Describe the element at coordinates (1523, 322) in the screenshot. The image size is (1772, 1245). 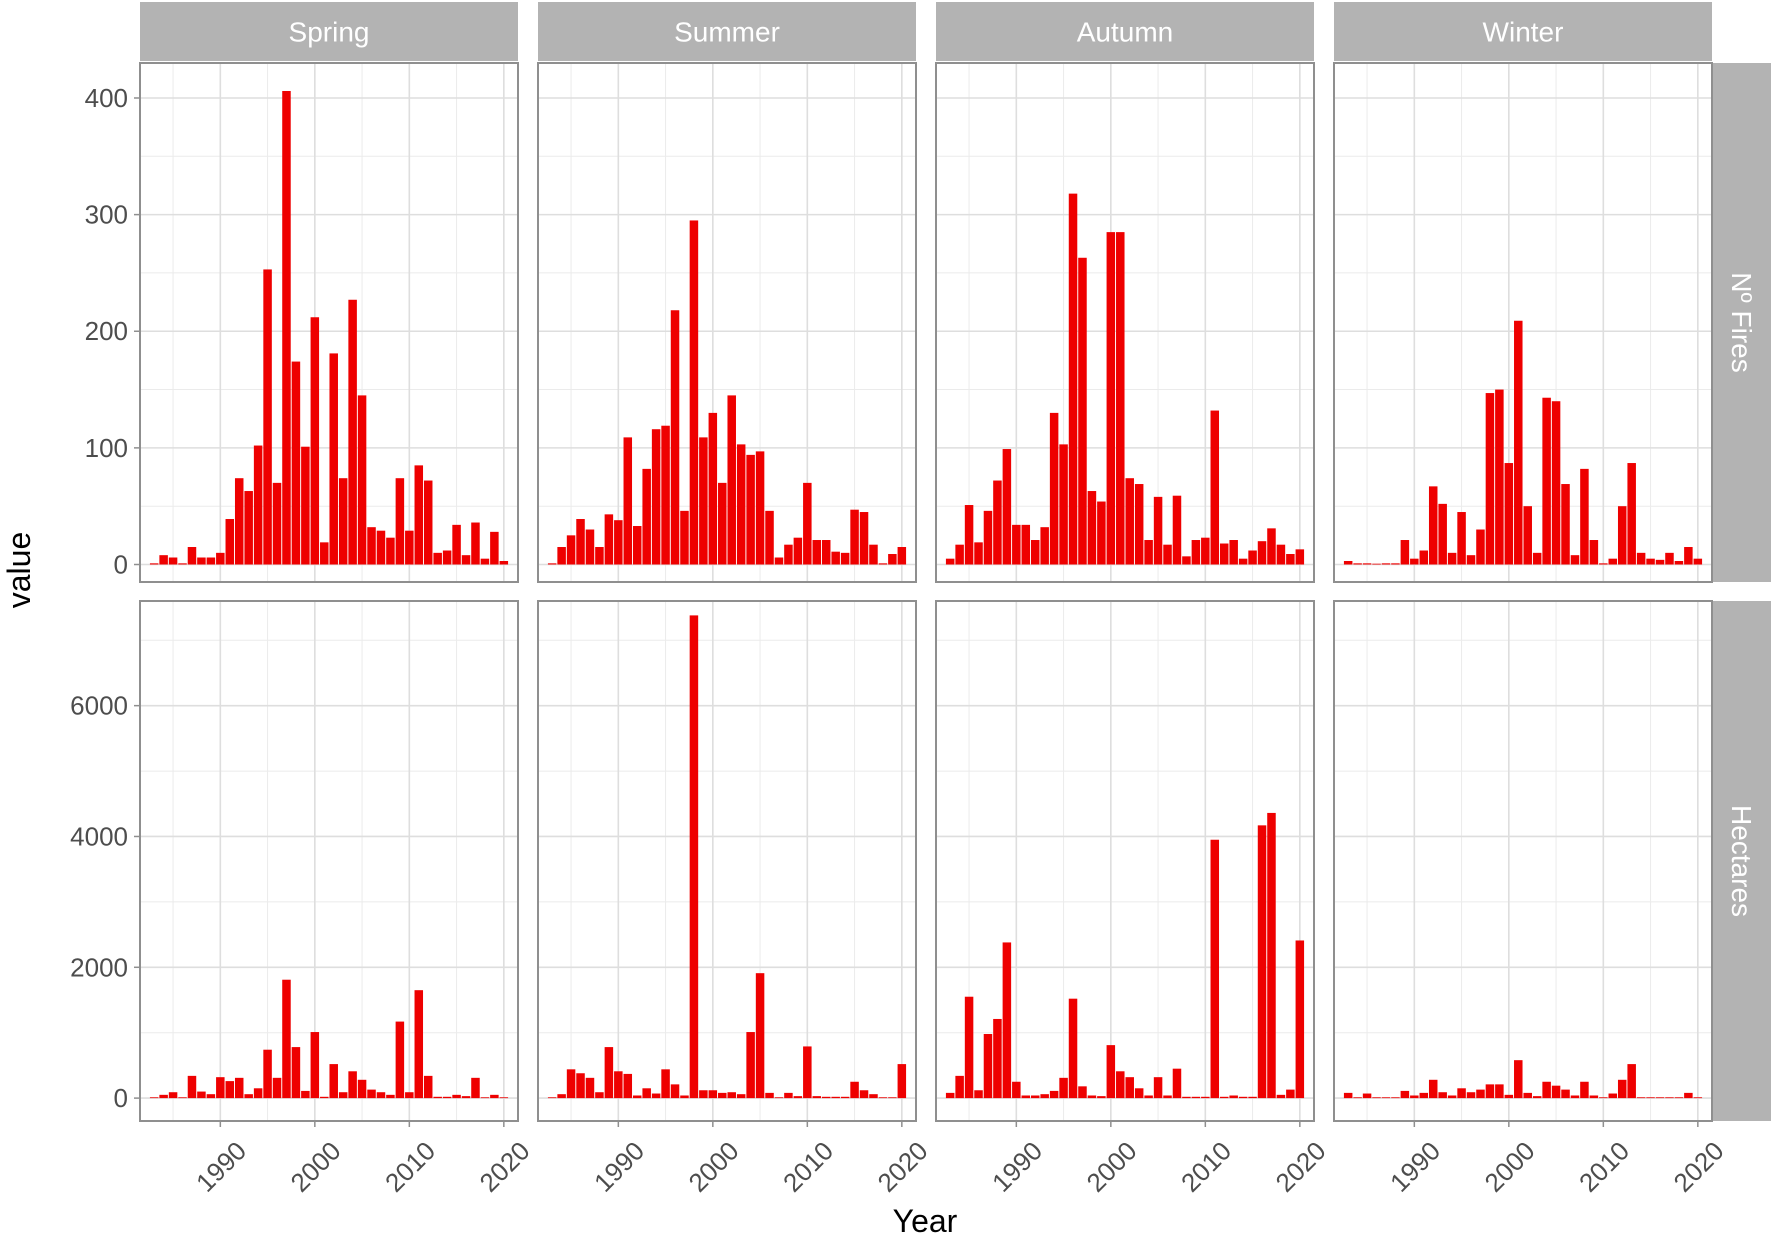
I see `panel-winter-fires` at that location.